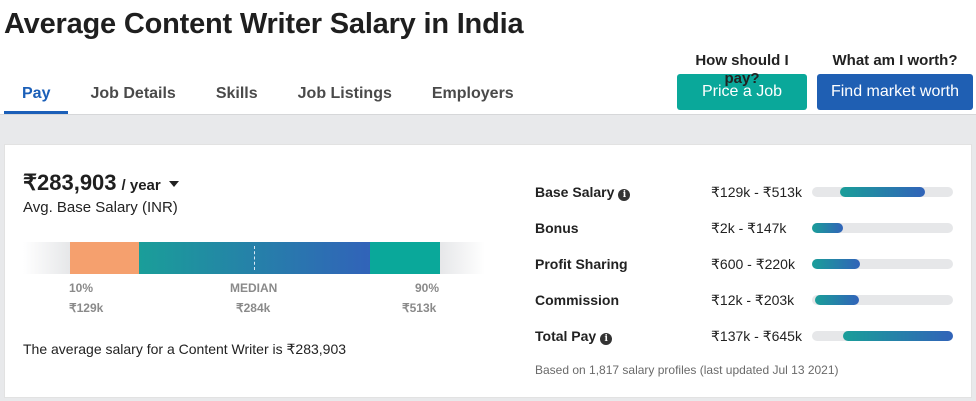  I want to click on salary-period-dropdown: / year, so click(141, 185).